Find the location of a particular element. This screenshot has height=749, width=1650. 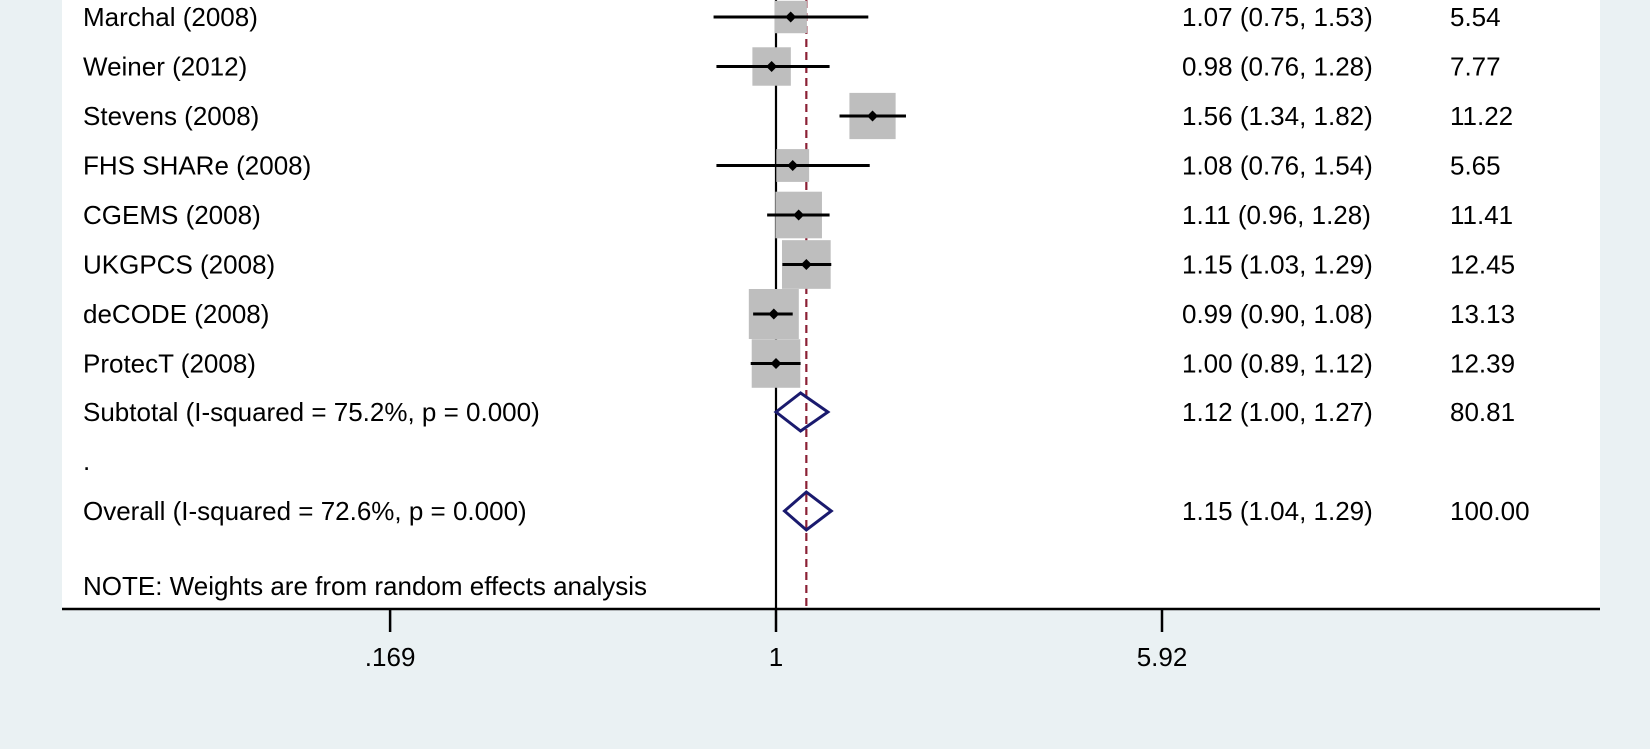

study-row: FHS SHARe (2008) 1.08 (0.76, 1.54) 5.65 is located at coordinates (792, 165).